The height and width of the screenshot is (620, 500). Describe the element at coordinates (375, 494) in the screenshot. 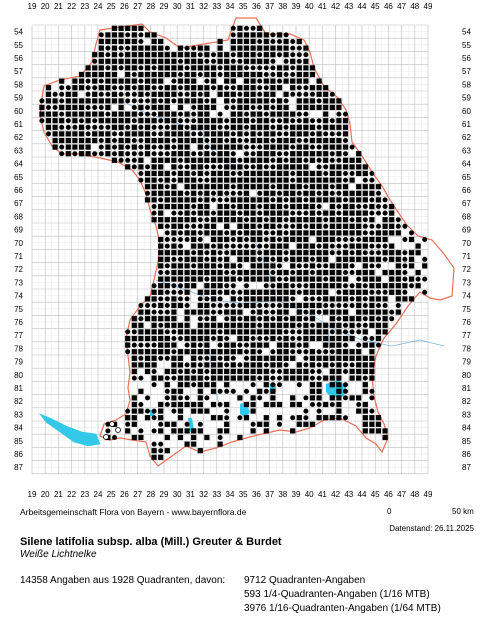

I see `col-label-bottom: 45` at that location.